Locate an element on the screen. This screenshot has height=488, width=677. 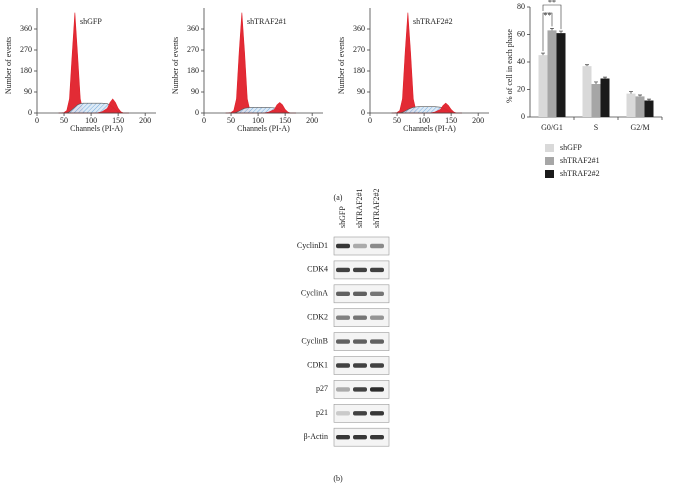
column-label: shTRAF2#2 is located at coordinates (376, 208).